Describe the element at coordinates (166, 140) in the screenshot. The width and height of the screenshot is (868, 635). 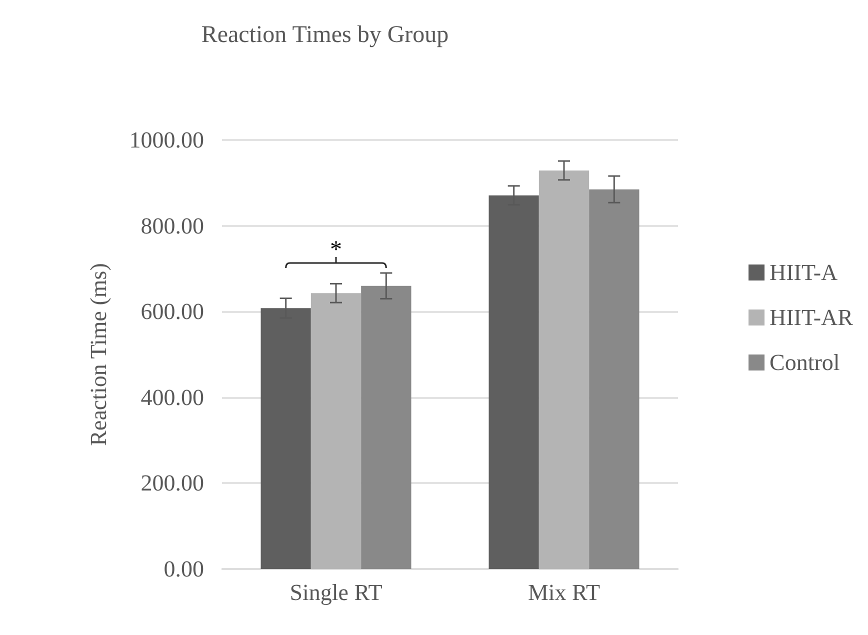
I see `y-tick-label: 1000.00` at that location.